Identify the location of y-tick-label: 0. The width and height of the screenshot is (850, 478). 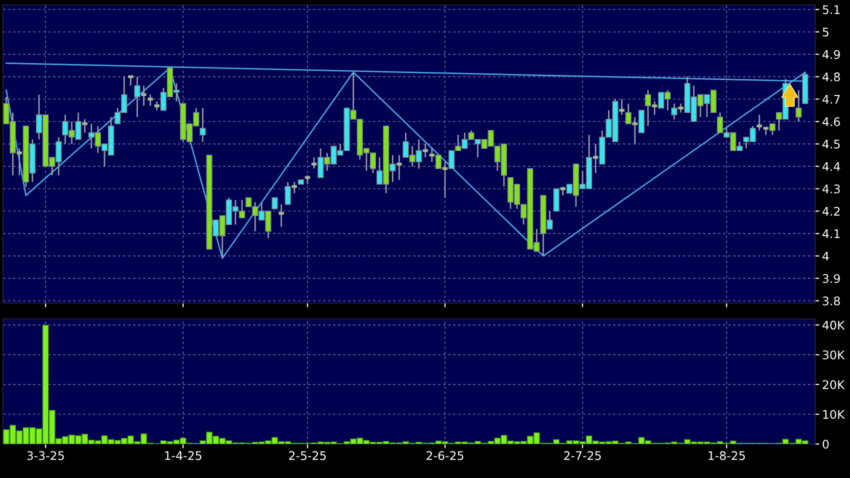
(825, 444).